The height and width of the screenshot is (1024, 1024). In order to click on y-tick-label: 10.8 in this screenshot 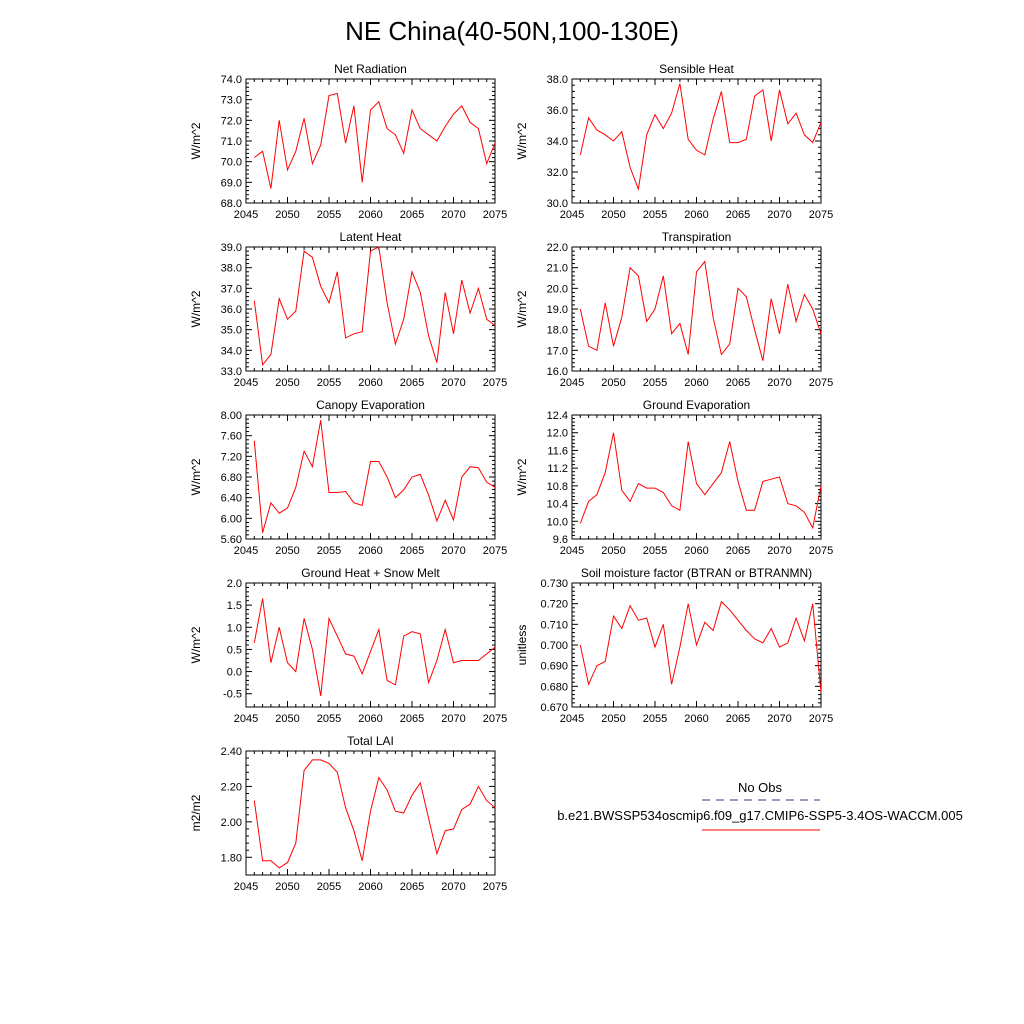, I will do `click(557, 487)`.